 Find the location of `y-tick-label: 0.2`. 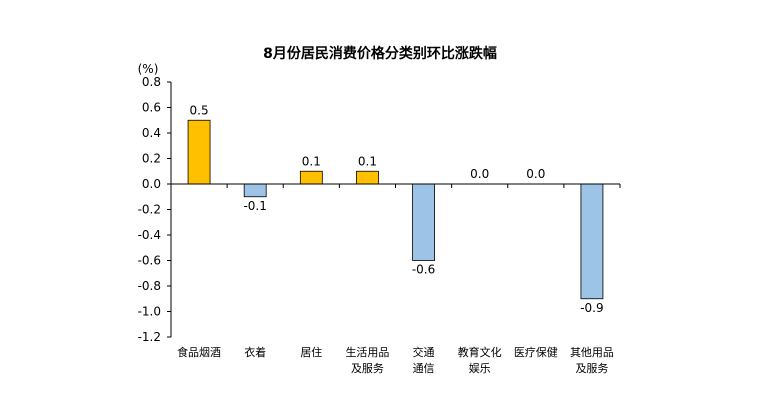

y-tick-label: 0.2 is located at coordinates (151, 159).